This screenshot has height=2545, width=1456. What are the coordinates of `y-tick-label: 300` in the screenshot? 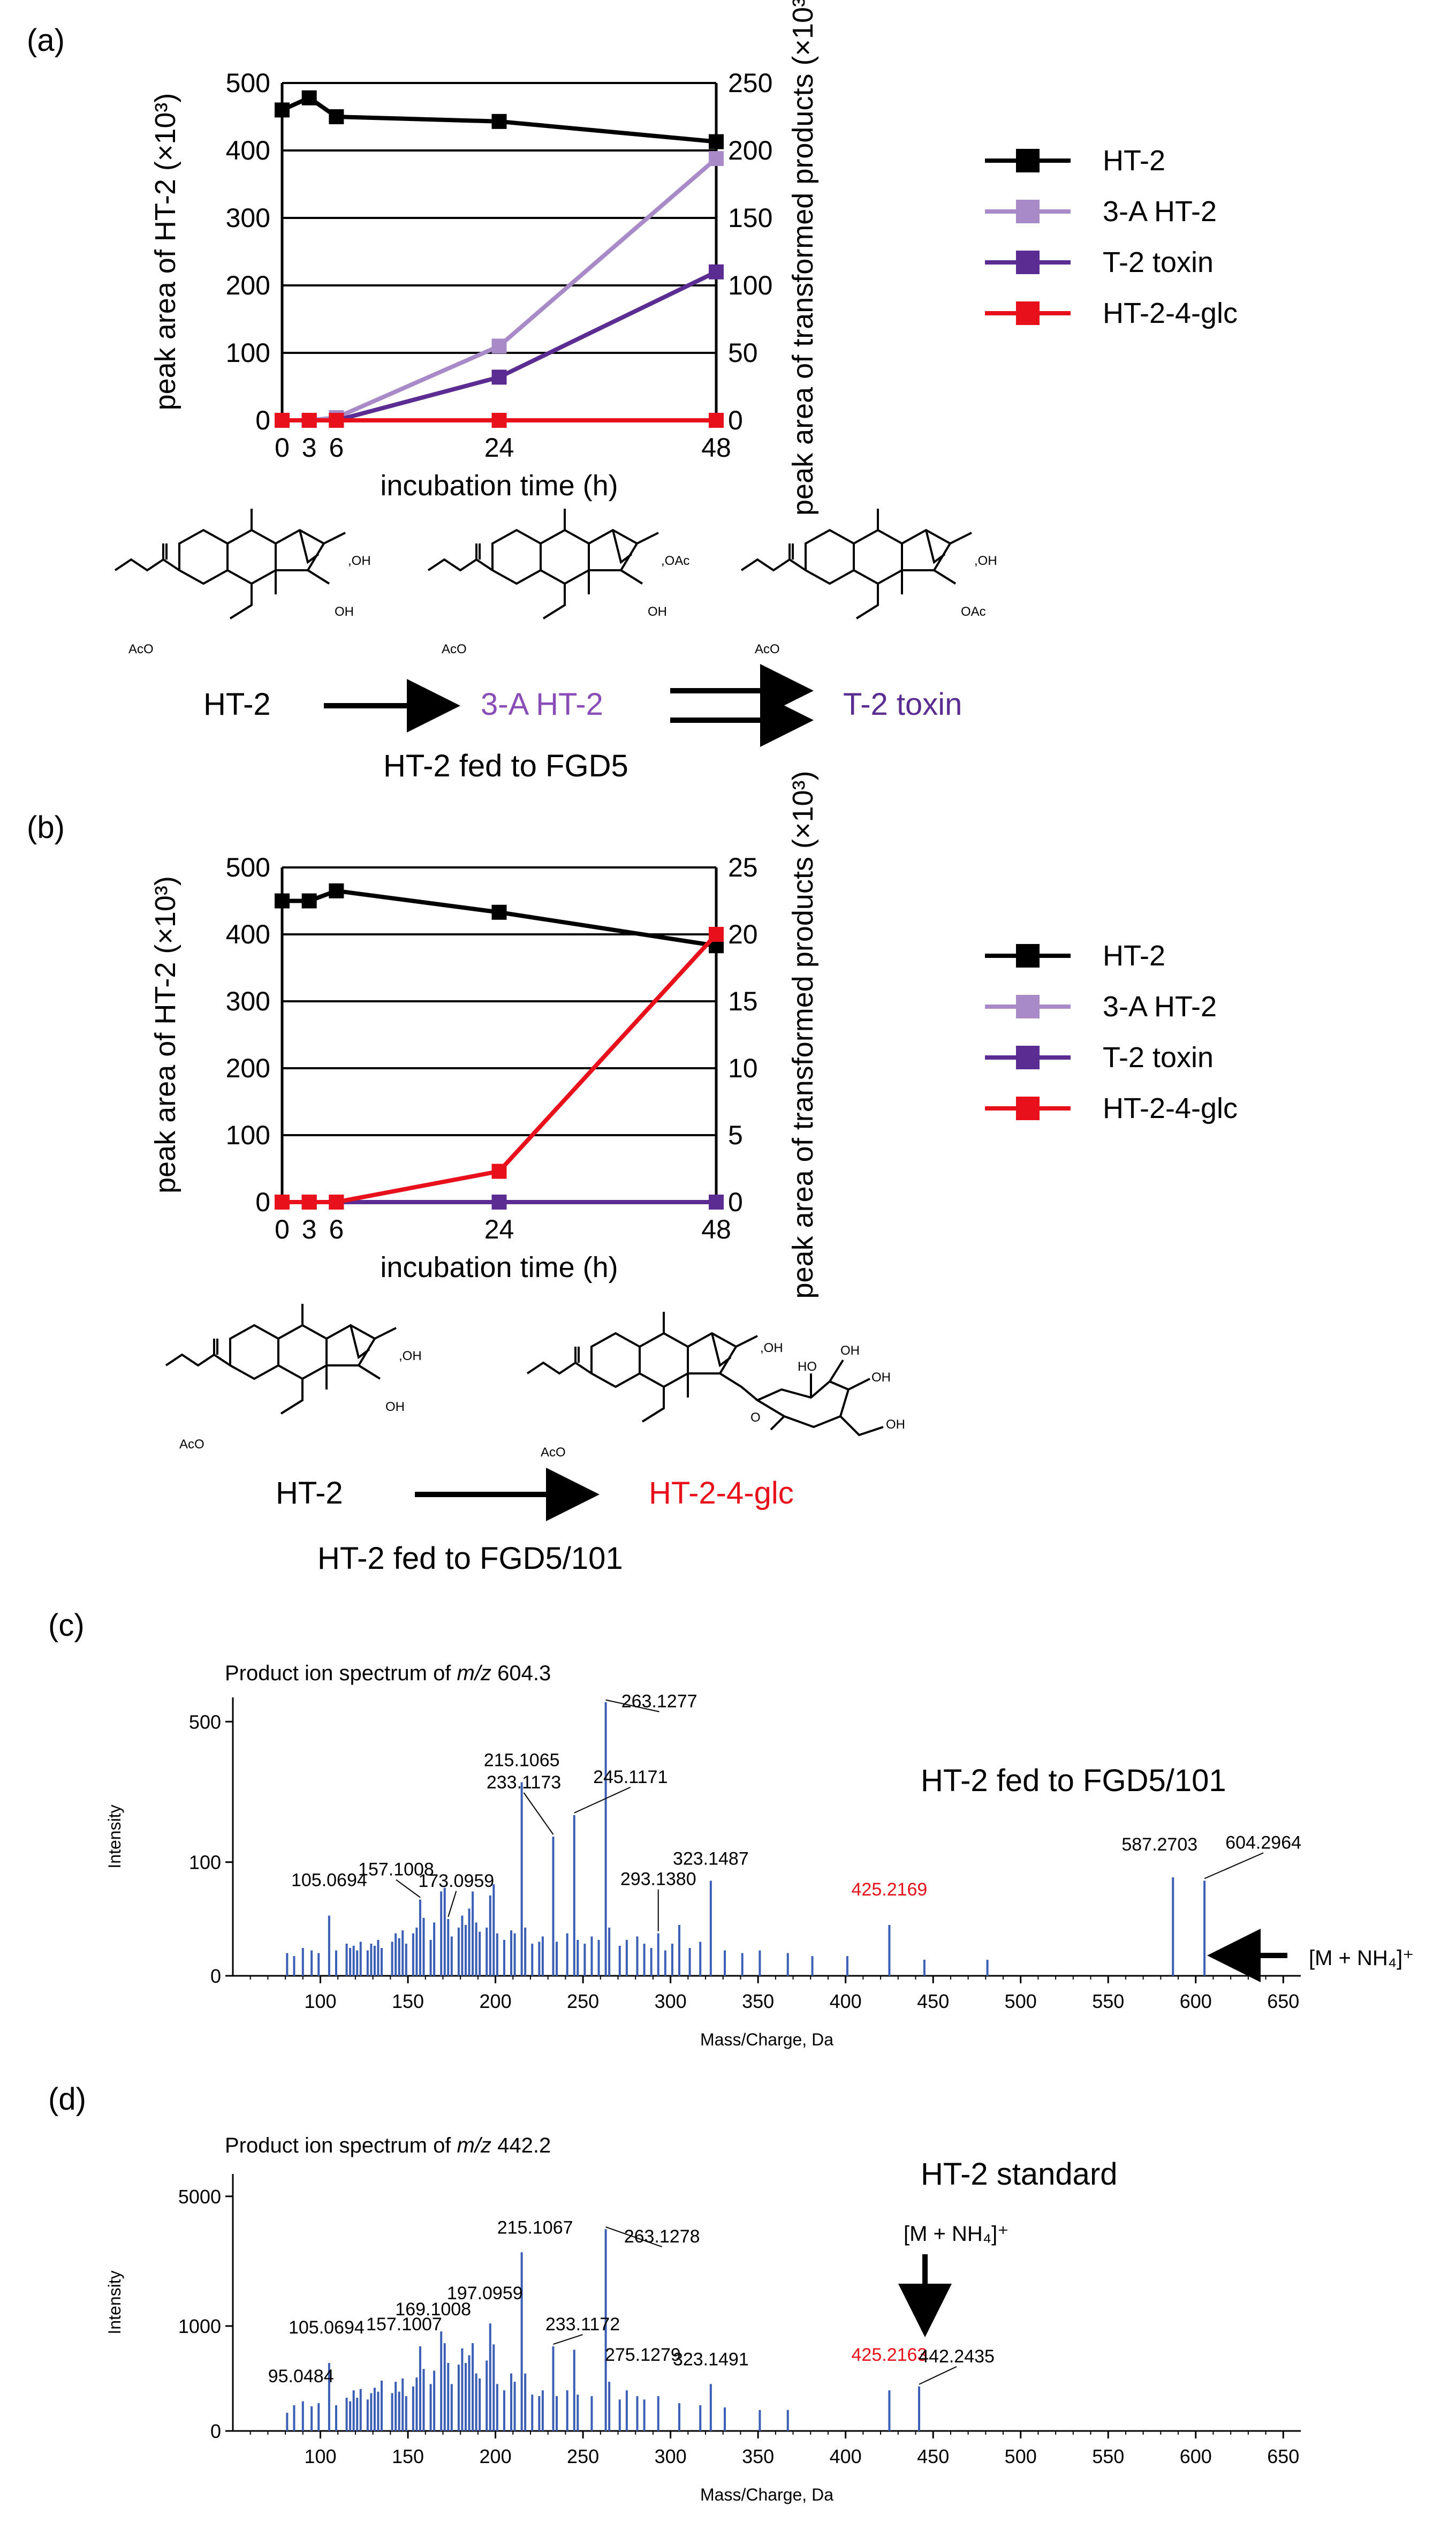 It's located at (248, 1001).